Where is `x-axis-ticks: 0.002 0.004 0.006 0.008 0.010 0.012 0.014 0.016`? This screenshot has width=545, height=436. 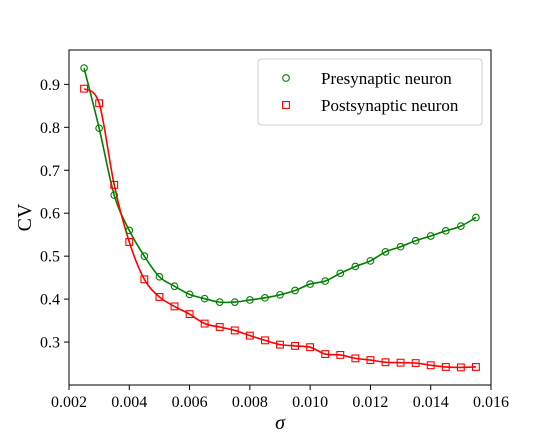 x-axis-ticks: 0.002 0.004 0.006 0.008 0.010 0.012 0.014 0.016 is located at coordinates (280, 398).